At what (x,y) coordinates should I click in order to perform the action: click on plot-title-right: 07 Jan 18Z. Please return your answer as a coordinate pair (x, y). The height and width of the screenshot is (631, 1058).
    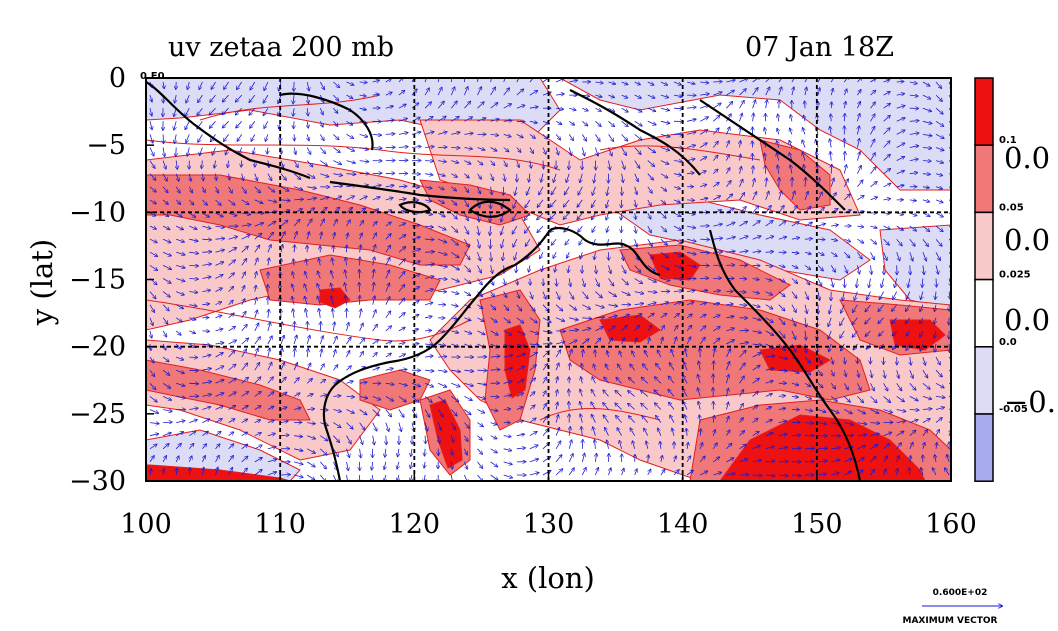
    Looking at the image, I should click on (819, 47).